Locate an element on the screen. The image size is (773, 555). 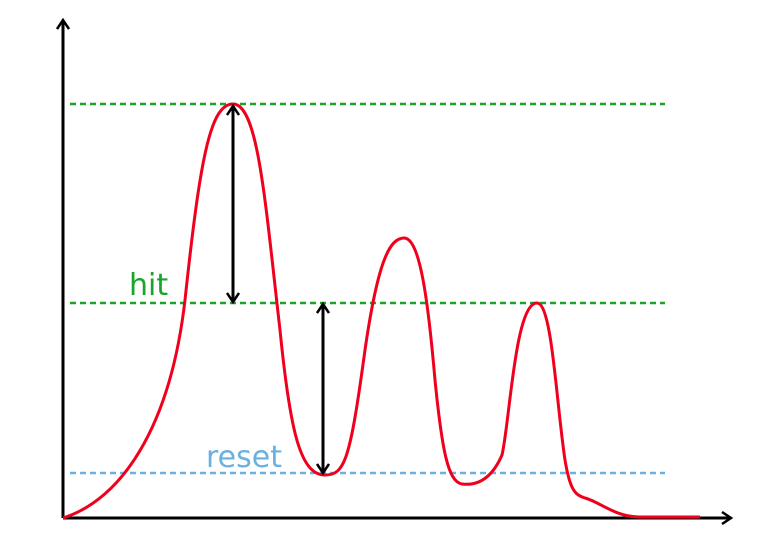
hit-label: hit is located at coordinates (148, 285).